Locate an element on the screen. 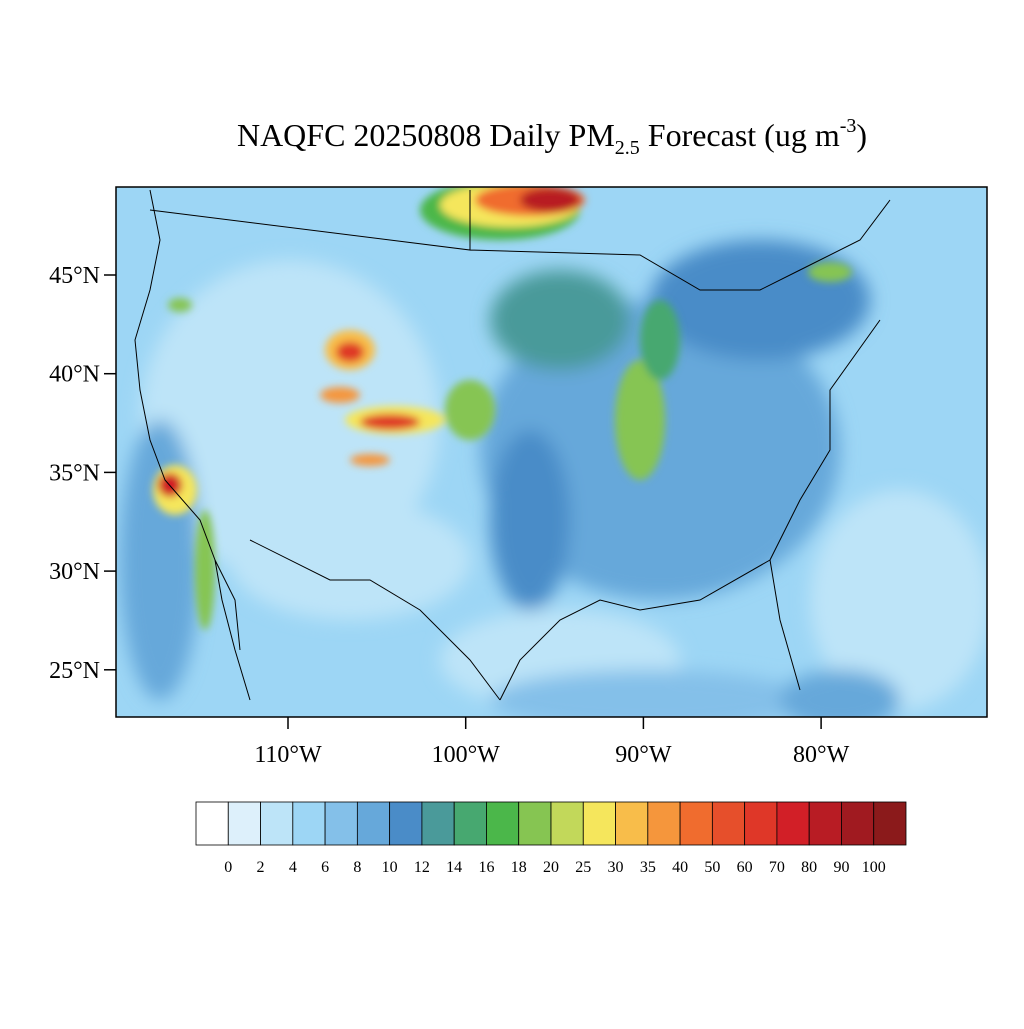 This screenshot has height=1029, width=1024. colorbar-label: 8 is located at coordinates (357, 867).